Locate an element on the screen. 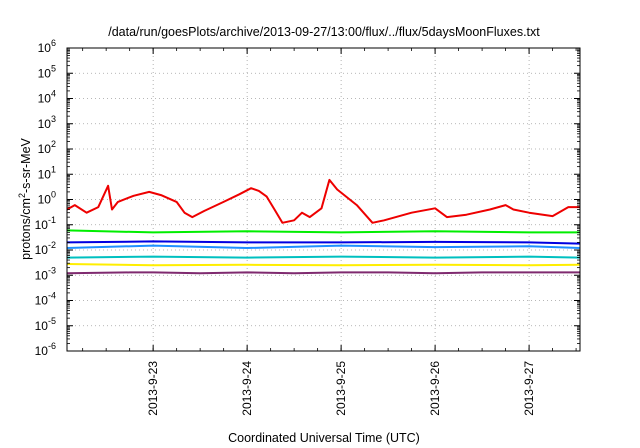  y-tick-exp: -6 is located at coordinates (52, 346).